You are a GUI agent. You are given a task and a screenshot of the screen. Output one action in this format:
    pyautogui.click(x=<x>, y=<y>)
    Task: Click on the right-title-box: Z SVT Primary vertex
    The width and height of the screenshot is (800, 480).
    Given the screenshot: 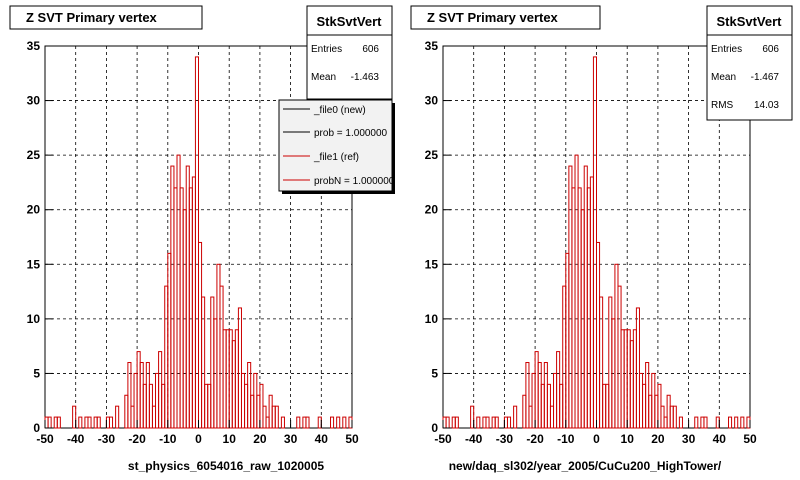 What is the action you would take?
    pyautogui.click(x=505, y=17)
    